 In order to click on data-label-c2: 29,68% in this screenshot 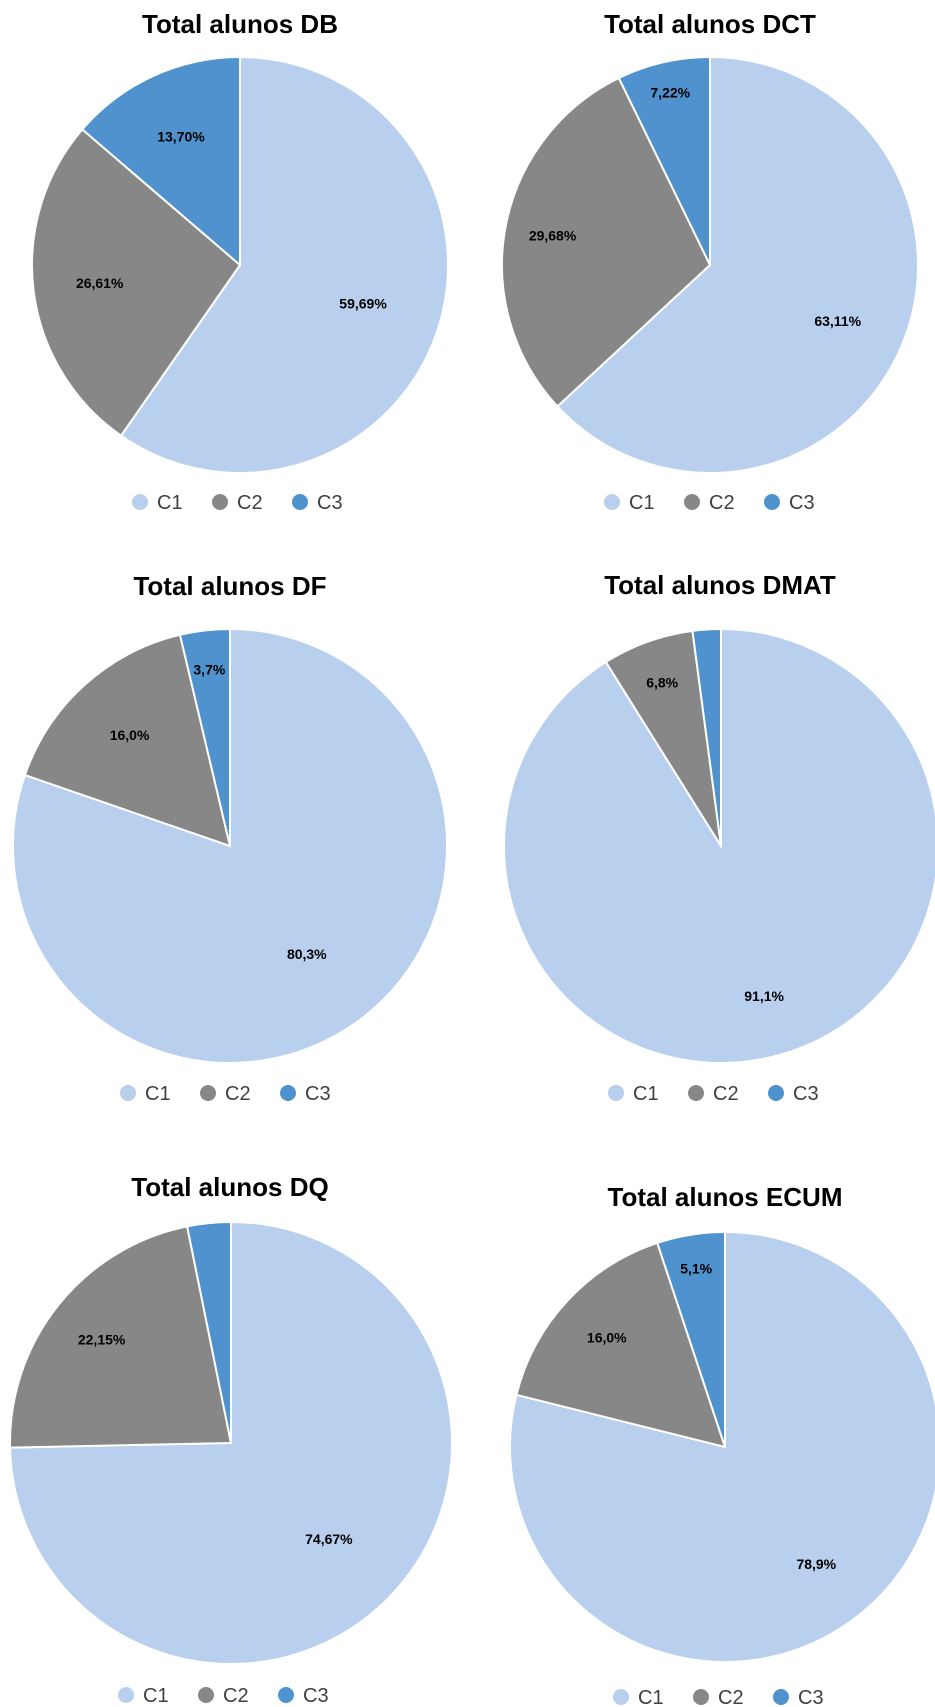, I will do `click(553, 236)`.